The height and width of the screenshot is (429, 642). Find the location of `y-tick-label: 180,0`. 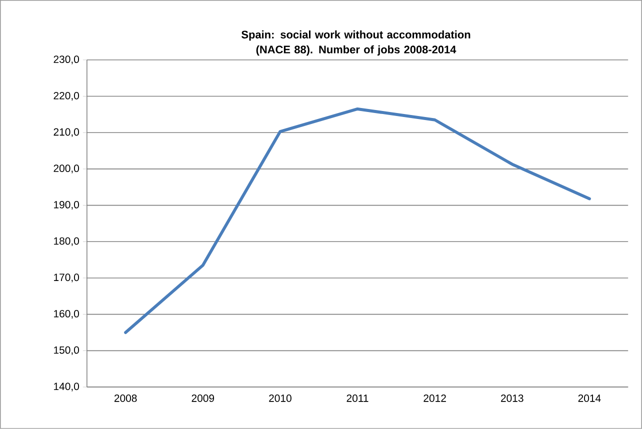

y-tick-label: 180,0 is located at coordinates (67, 241).